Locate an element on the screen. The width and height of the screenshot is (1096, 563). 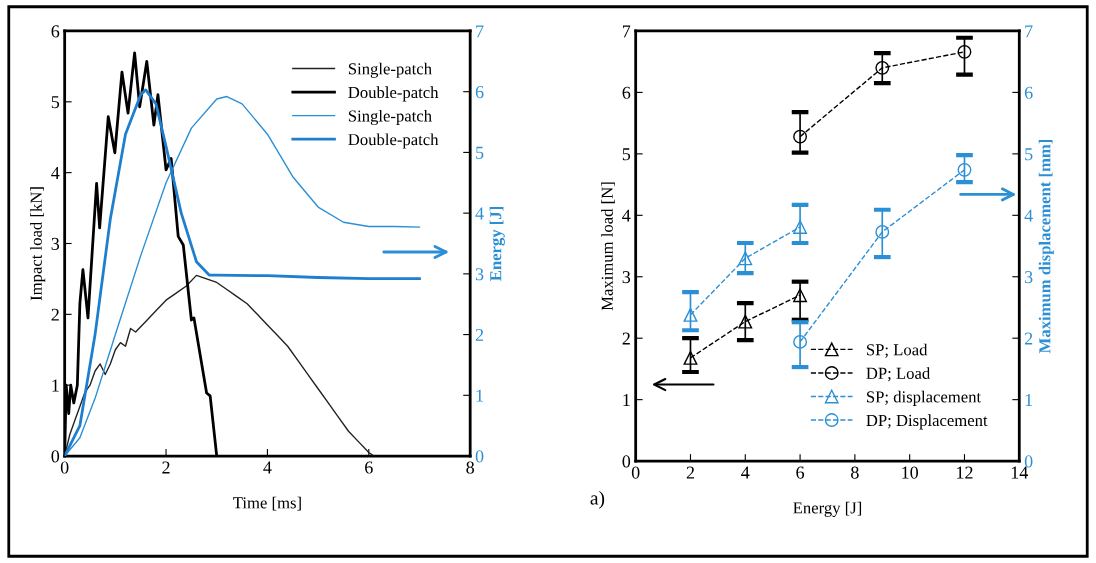
x-axis-title: Time [ms] is located at coordinates (267, 503).